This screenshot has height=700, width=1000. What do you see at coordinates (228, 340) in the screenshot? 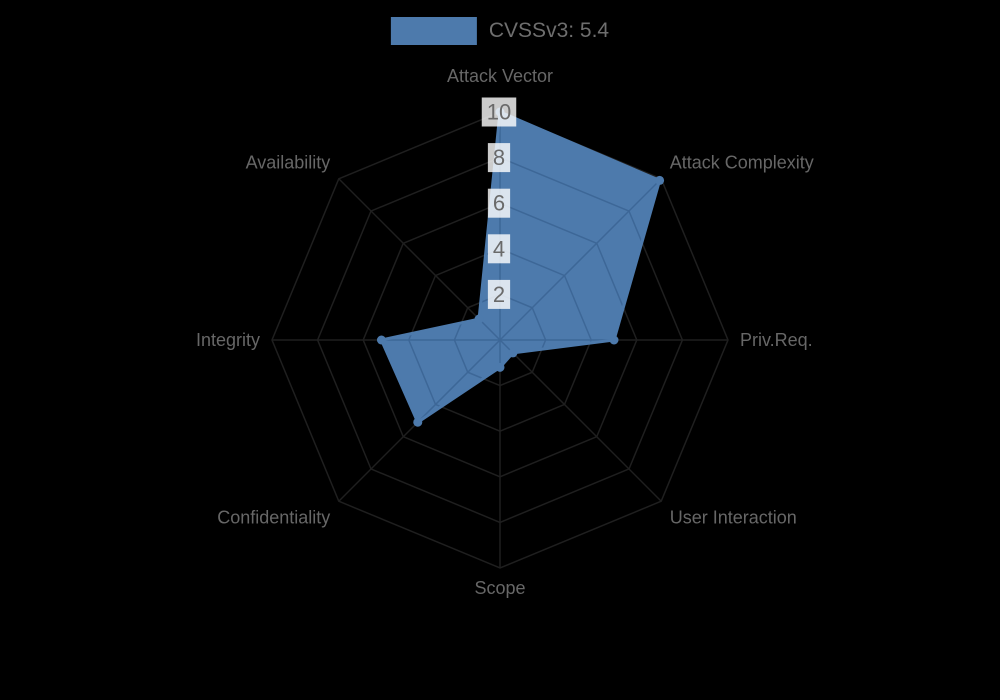
I see `axis-label-integrity: Integrity` at bounding box center [228, 340].